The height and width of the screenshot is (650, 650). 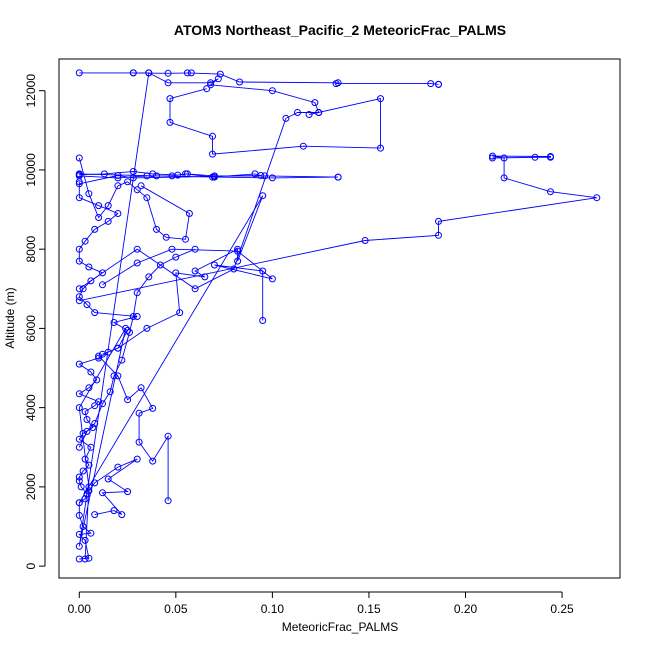 I want to click on x-tick-label: 0.05, so click(x=176, y=609).